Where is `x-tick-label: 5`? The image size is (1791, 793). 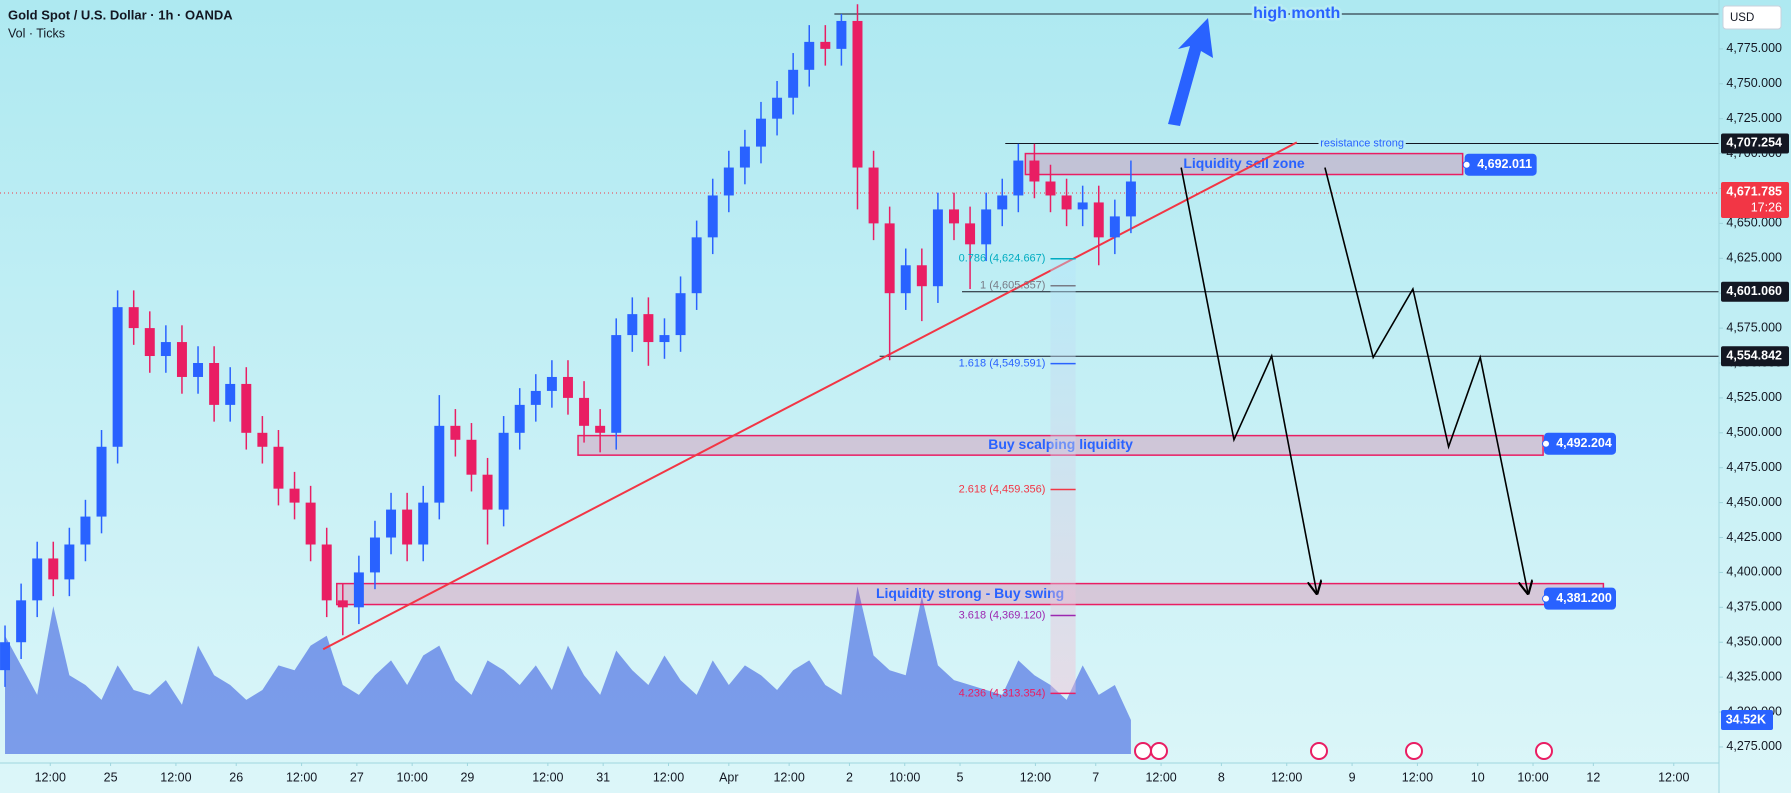 x-tick-label: 5 is located at coordinates (960, 777).